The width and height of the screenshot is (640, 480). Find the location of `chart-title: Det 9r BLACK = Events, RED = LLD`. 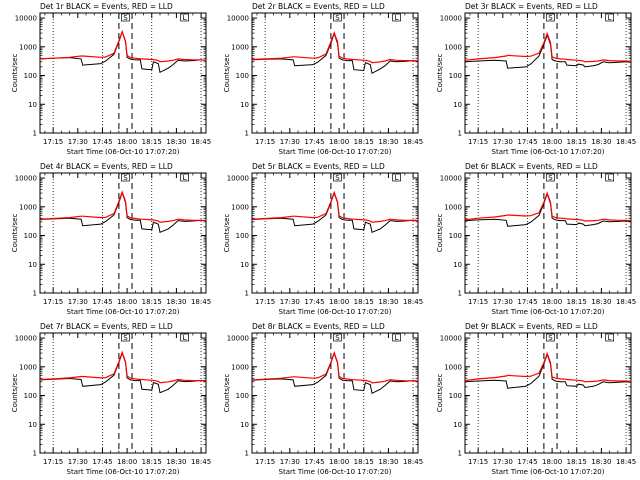

chart-title: Det 9r BLACK = Events, RED = LLD is located at coordinates (531, 326).